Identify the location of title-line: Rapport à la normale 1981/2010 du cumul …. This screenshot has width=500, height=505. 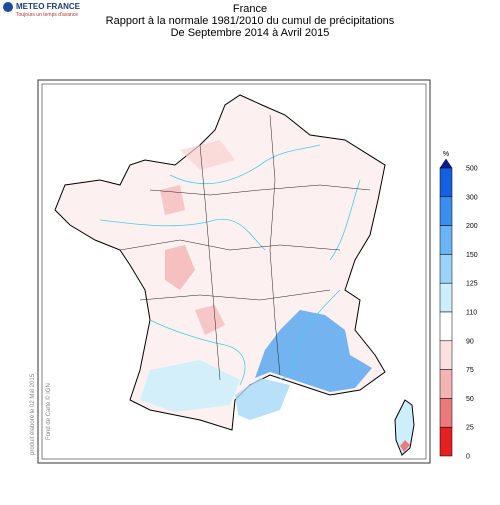
(250, 21).